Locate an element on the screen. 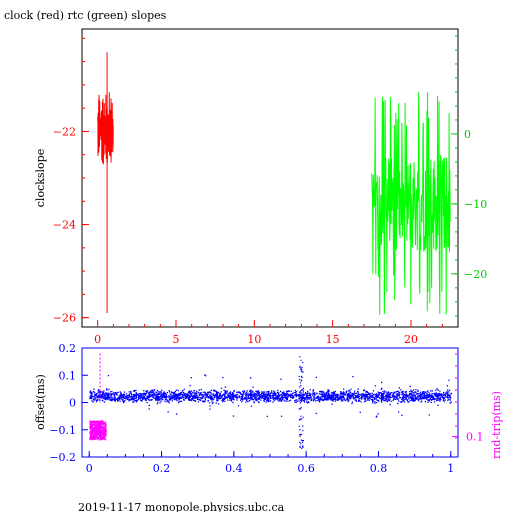  bottom-x-tick-label: 0.2 is located at coordinates (162, 468).